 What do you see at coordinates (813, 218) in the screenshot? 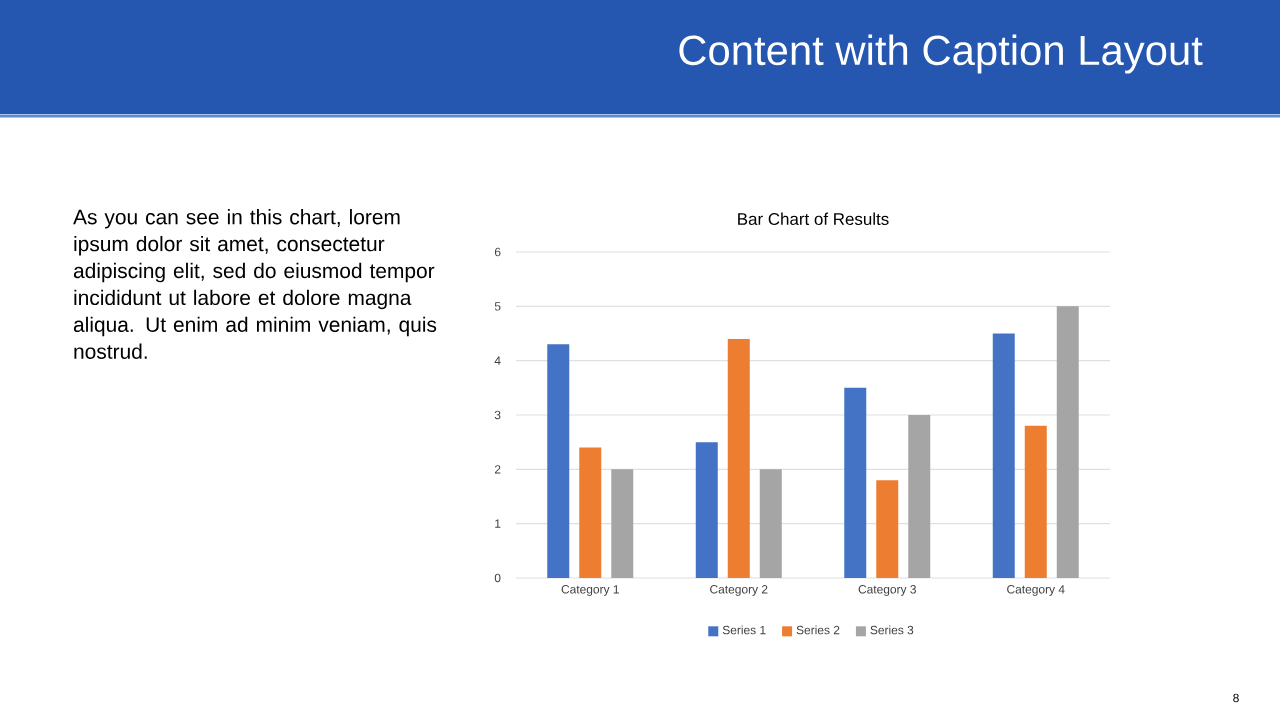
I see `chart-title: Bar Chart of Results` at bounding box center [813, 218].